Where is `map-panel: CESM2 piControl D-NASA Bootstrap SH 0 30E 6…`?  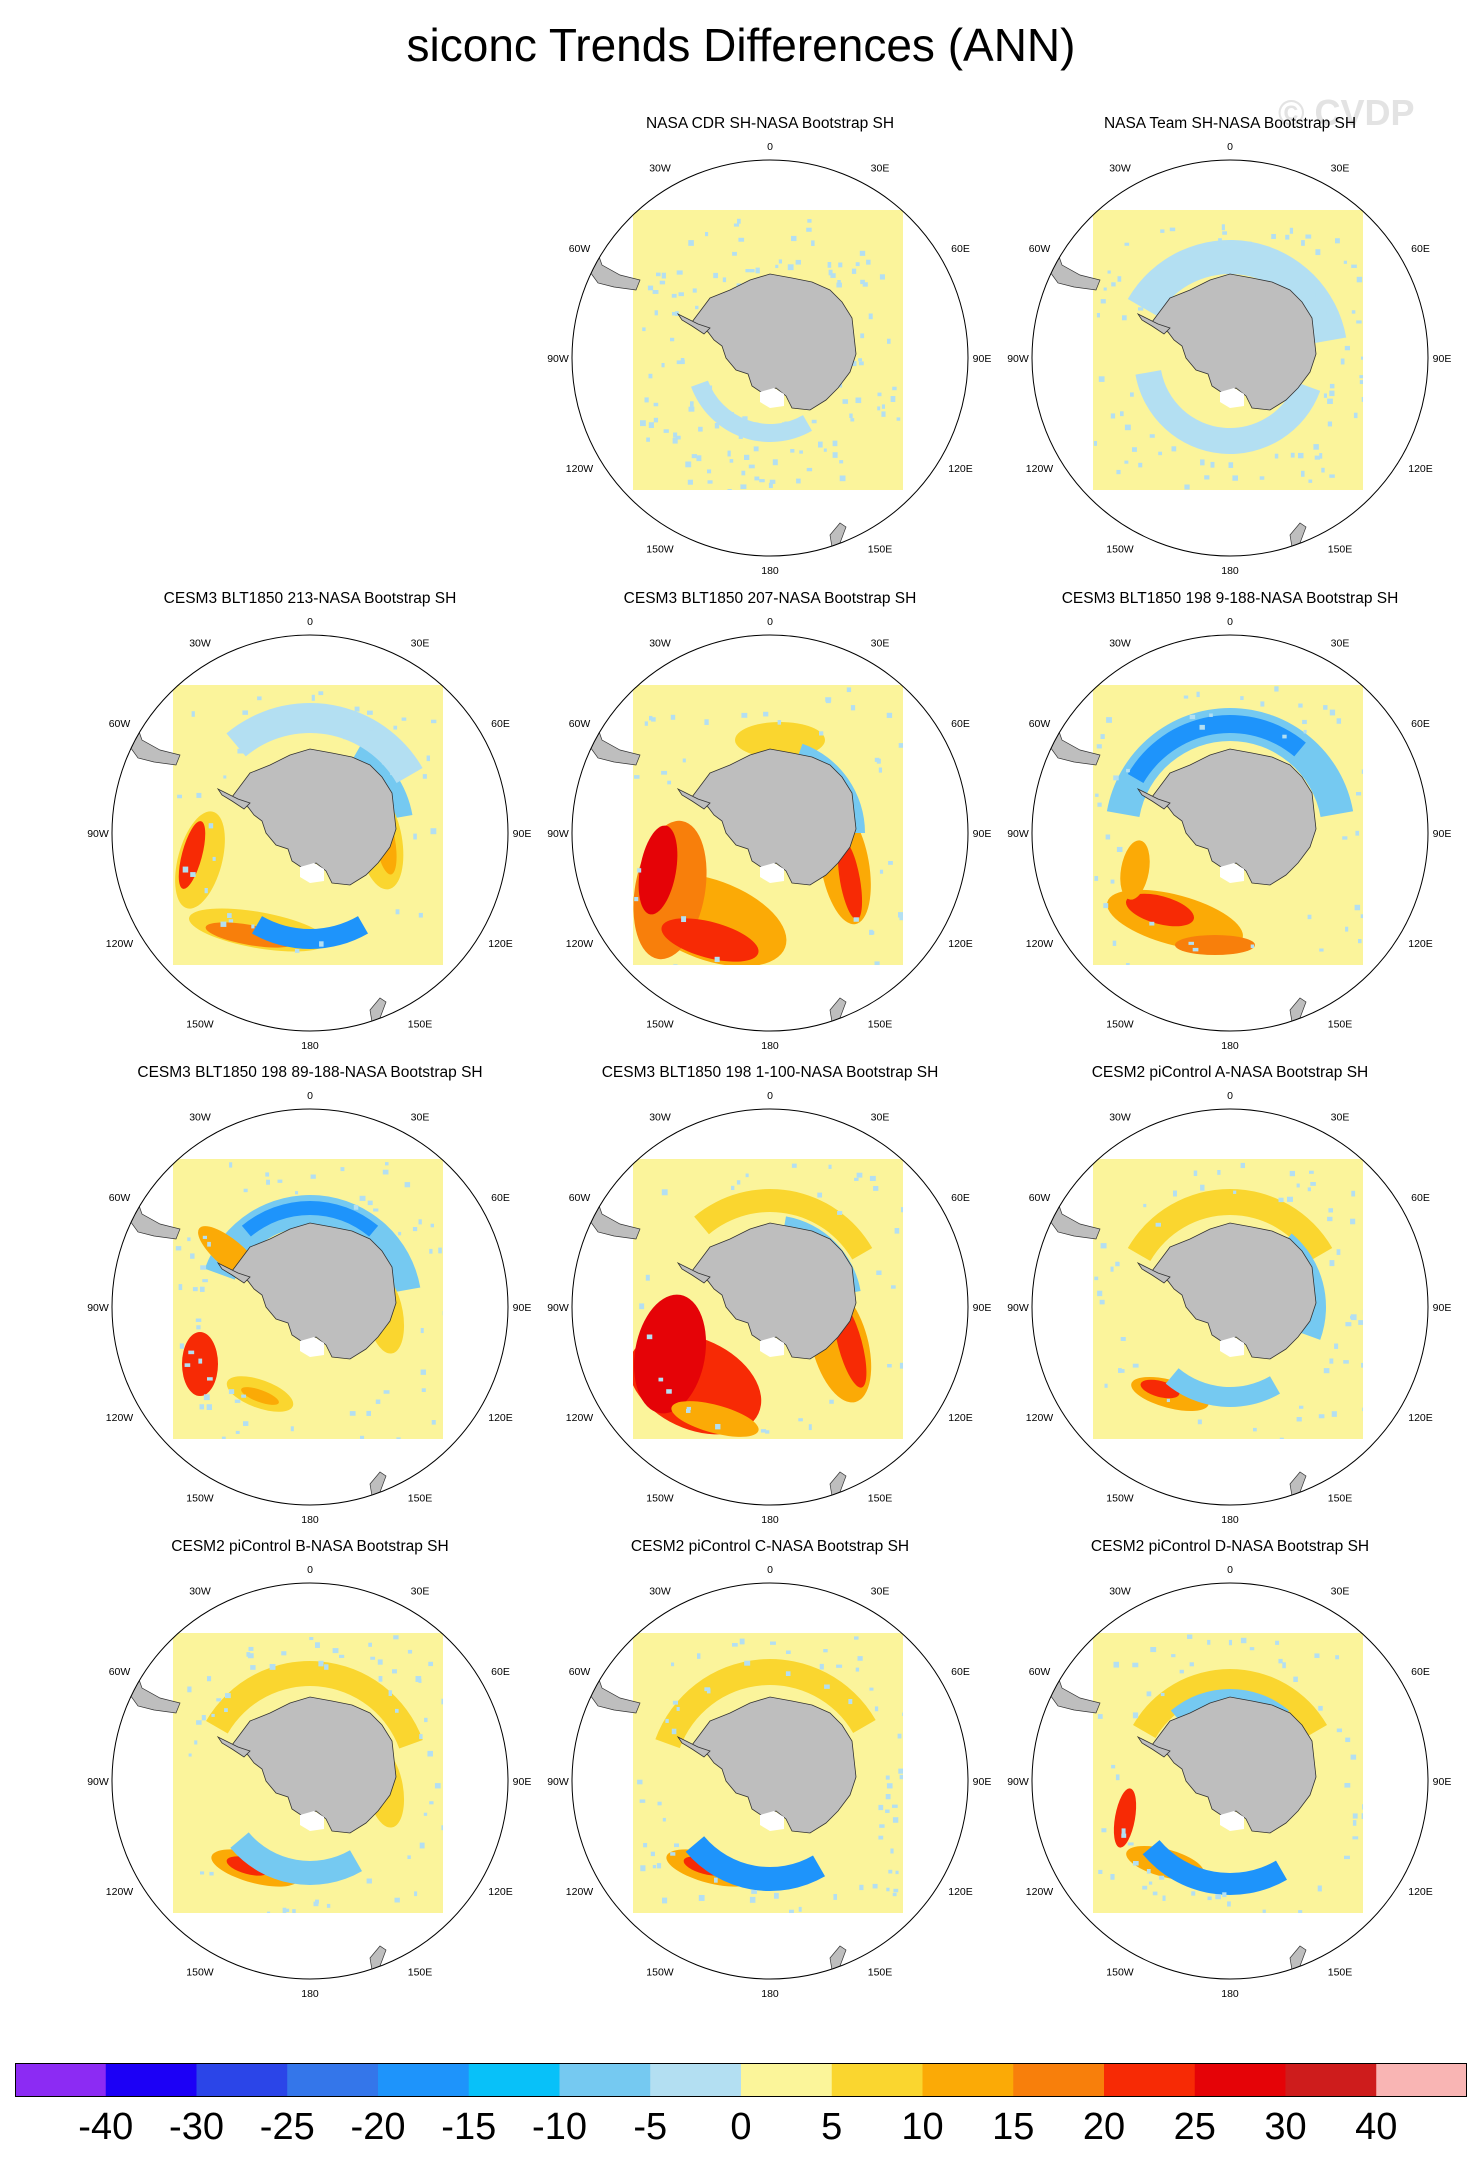
map-panel: CESM2 piControl D-NASA Bootstrap SH 0 30E 6… is located at coordinates (1230, 1773).